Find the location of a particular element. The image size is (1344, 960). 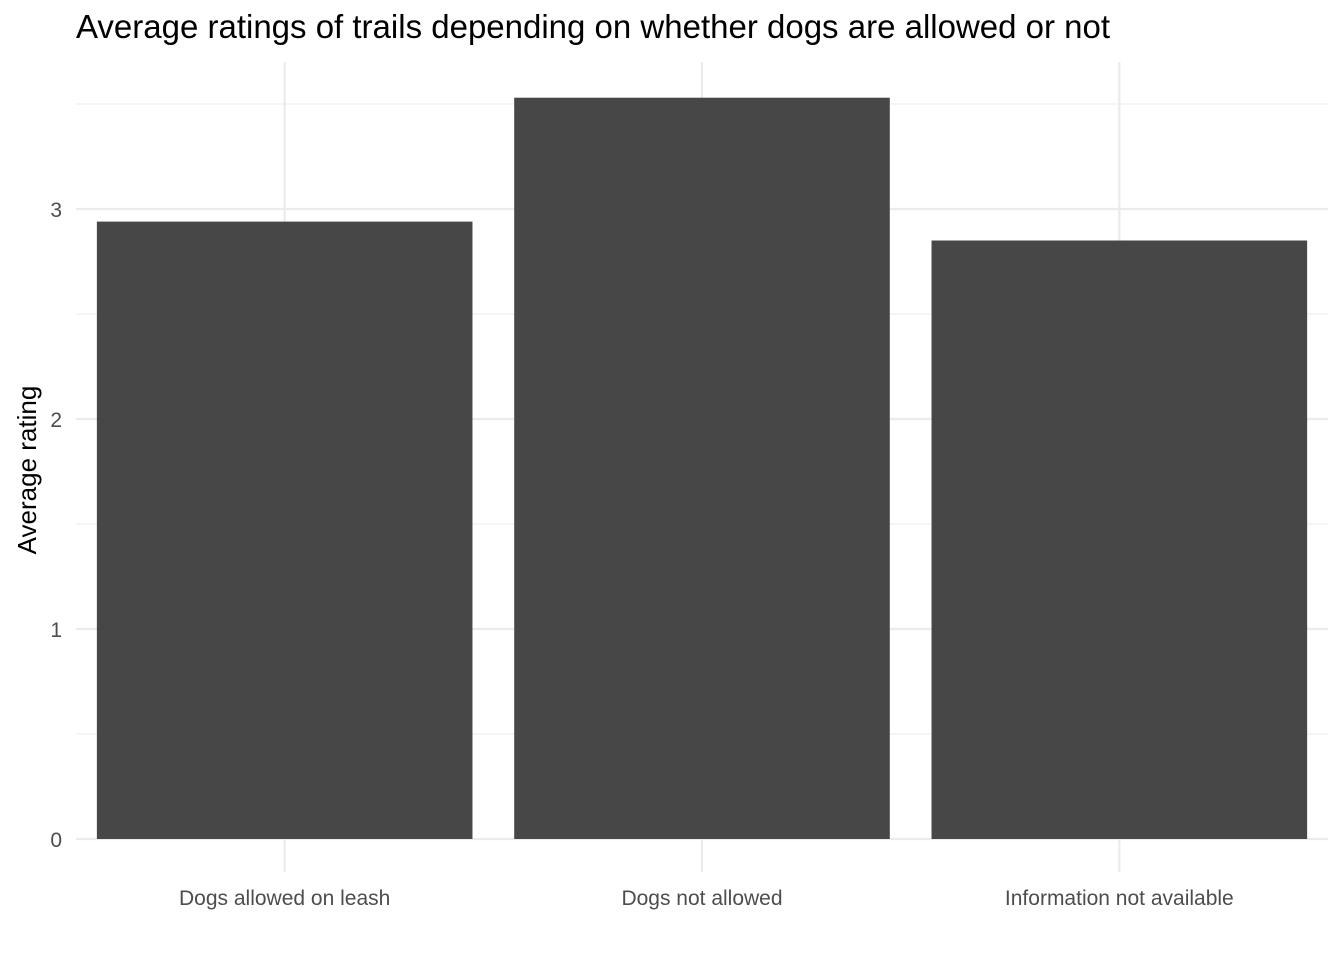

y-tick-label: 0 is located at coordinates (56, 840).